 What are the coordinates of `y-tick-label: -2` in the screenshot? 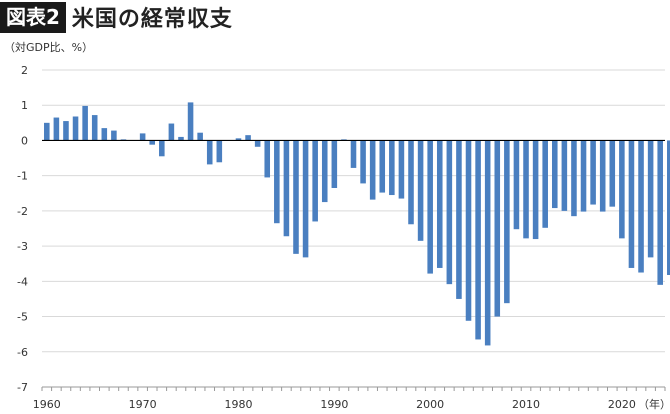 It's located at (22, 211).